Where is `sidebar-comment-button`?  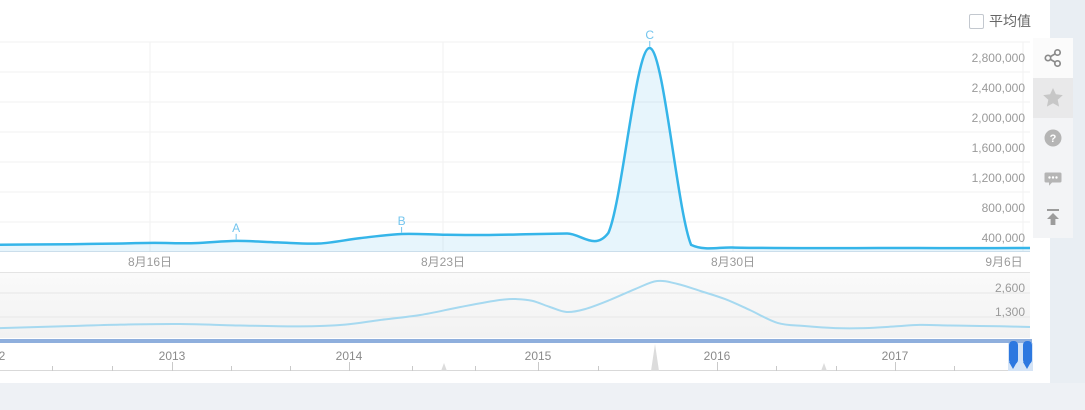 sidebar-comment-button is located at coordinates (1053, 178).